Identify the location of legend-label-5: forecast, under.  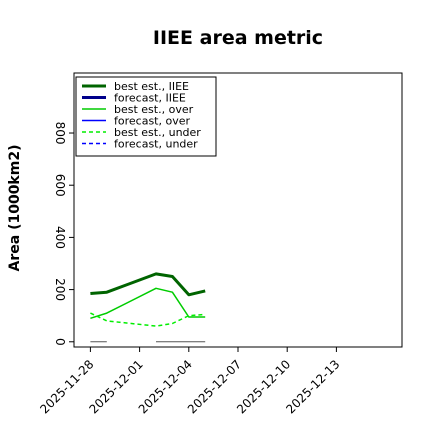
(156, 144).